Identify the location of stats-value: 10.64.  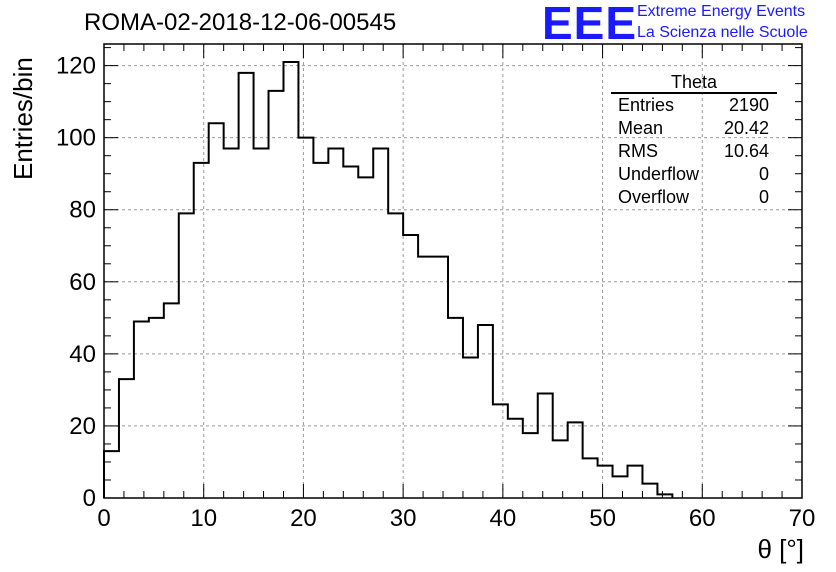
(746, 151).